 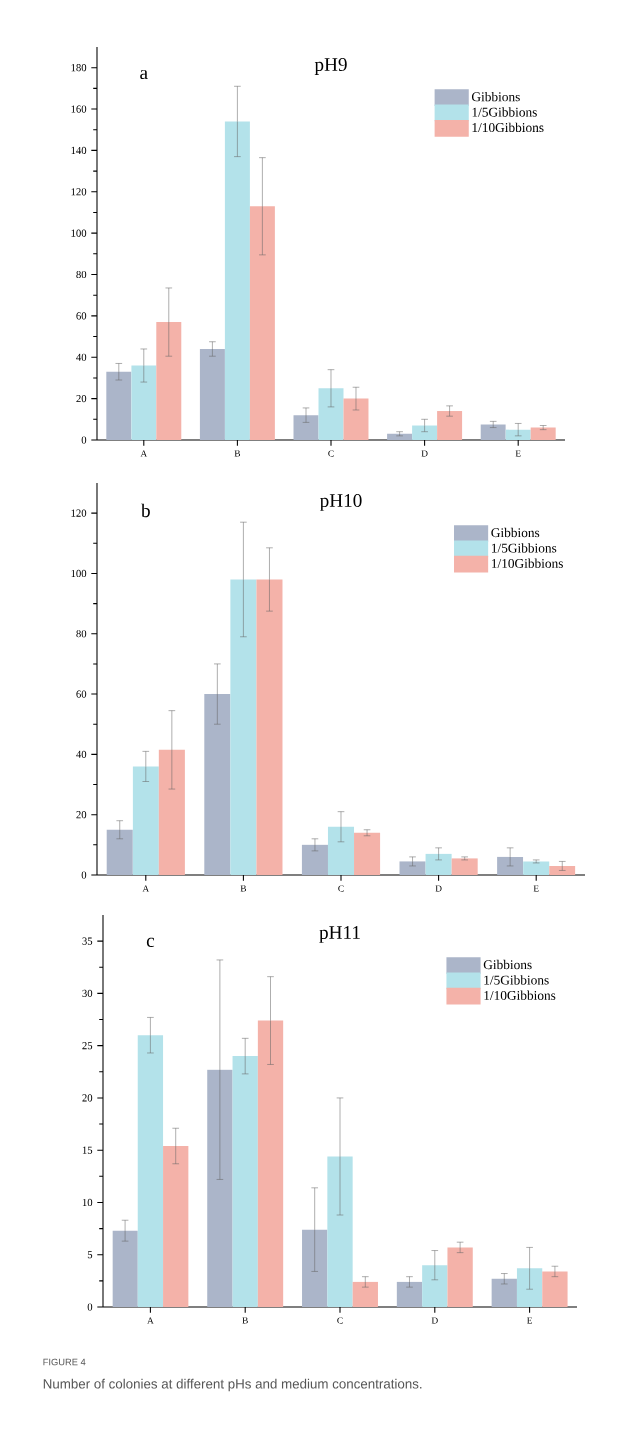 What do you see at coordinates (232, 1385) in the screenshot?
I see `text: Number of colonies at different pHs and medium concentrations.` at bounding box center [232, 1385].